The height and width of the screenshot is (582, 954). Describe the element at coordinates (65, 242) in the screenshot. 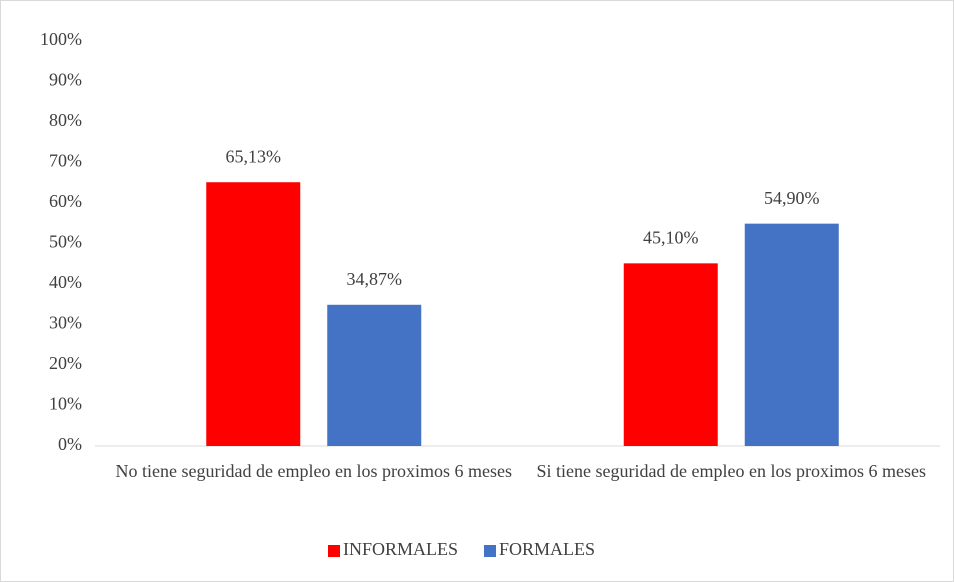

I see `y-tick-label: 50%` at that location.